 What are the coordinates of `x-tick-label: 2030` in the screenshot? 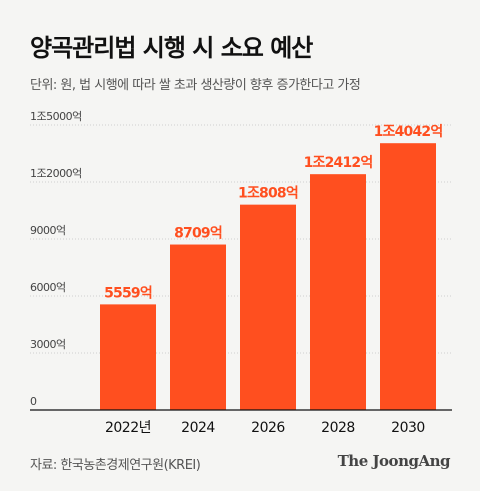 It's located at (408, 428).